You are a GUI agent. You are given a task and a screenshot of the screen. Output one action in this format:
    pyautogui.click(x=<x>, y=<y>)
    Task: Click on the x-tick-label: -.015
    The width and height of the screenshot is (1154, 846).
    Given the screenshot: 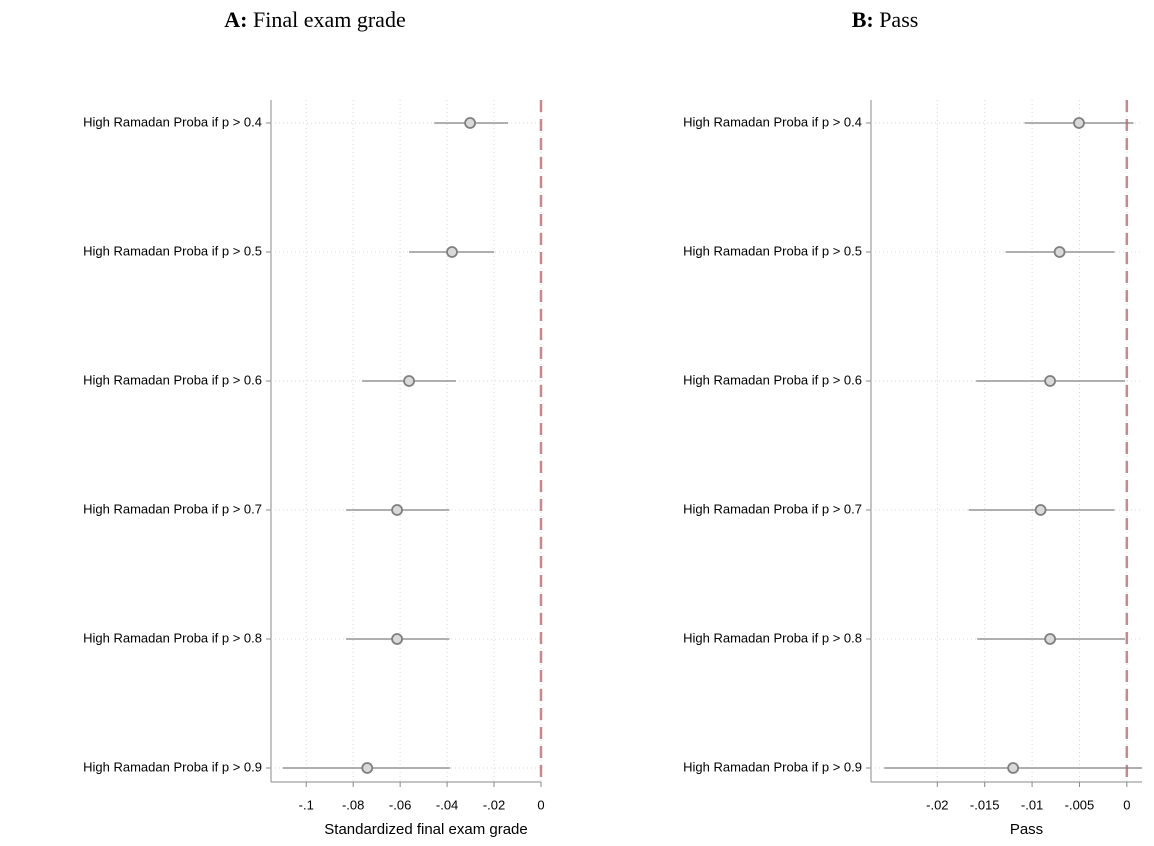 What is the action you would take?
    pyautogui.click(x=985, y=804)
    